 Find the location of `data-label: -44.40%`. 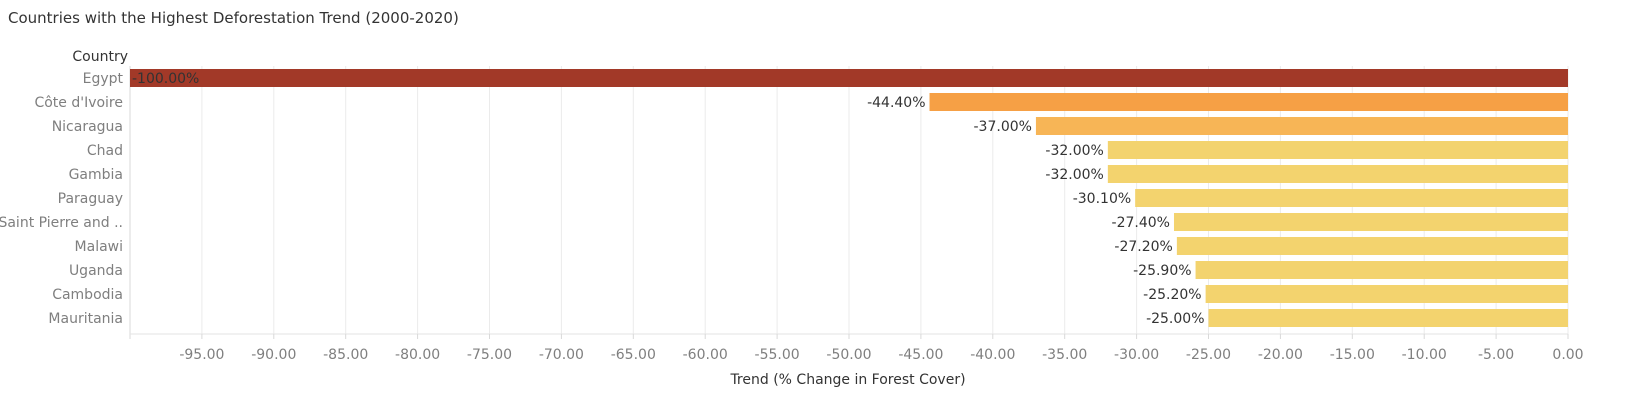

data-label: -44.40% is located at coordinates (896, 103).